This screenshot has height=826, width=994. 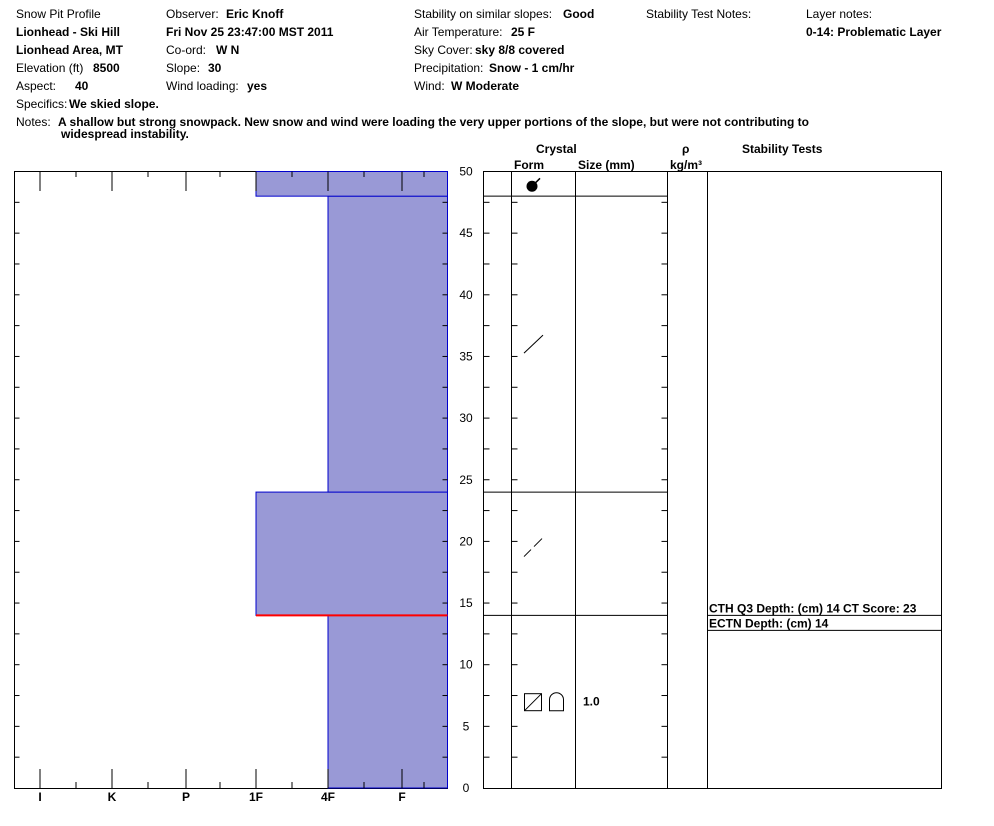 What do you see at coordinates (106, 68) in the screenshot?
I see `elevation-value: 8500` at bounding box center [106, 68].